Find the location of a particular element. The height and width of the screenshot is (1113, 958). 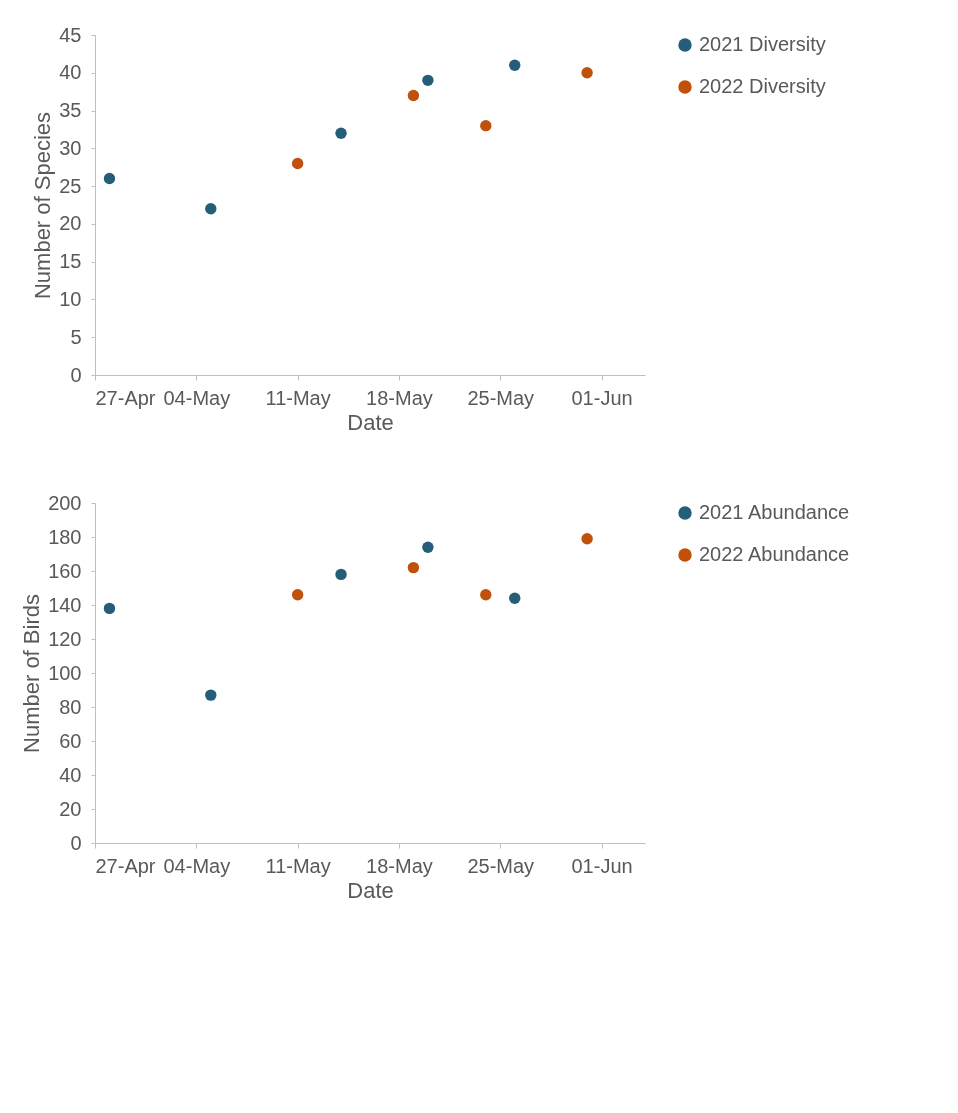

y-tick-label: 140 is located at coordinates (65, 604).